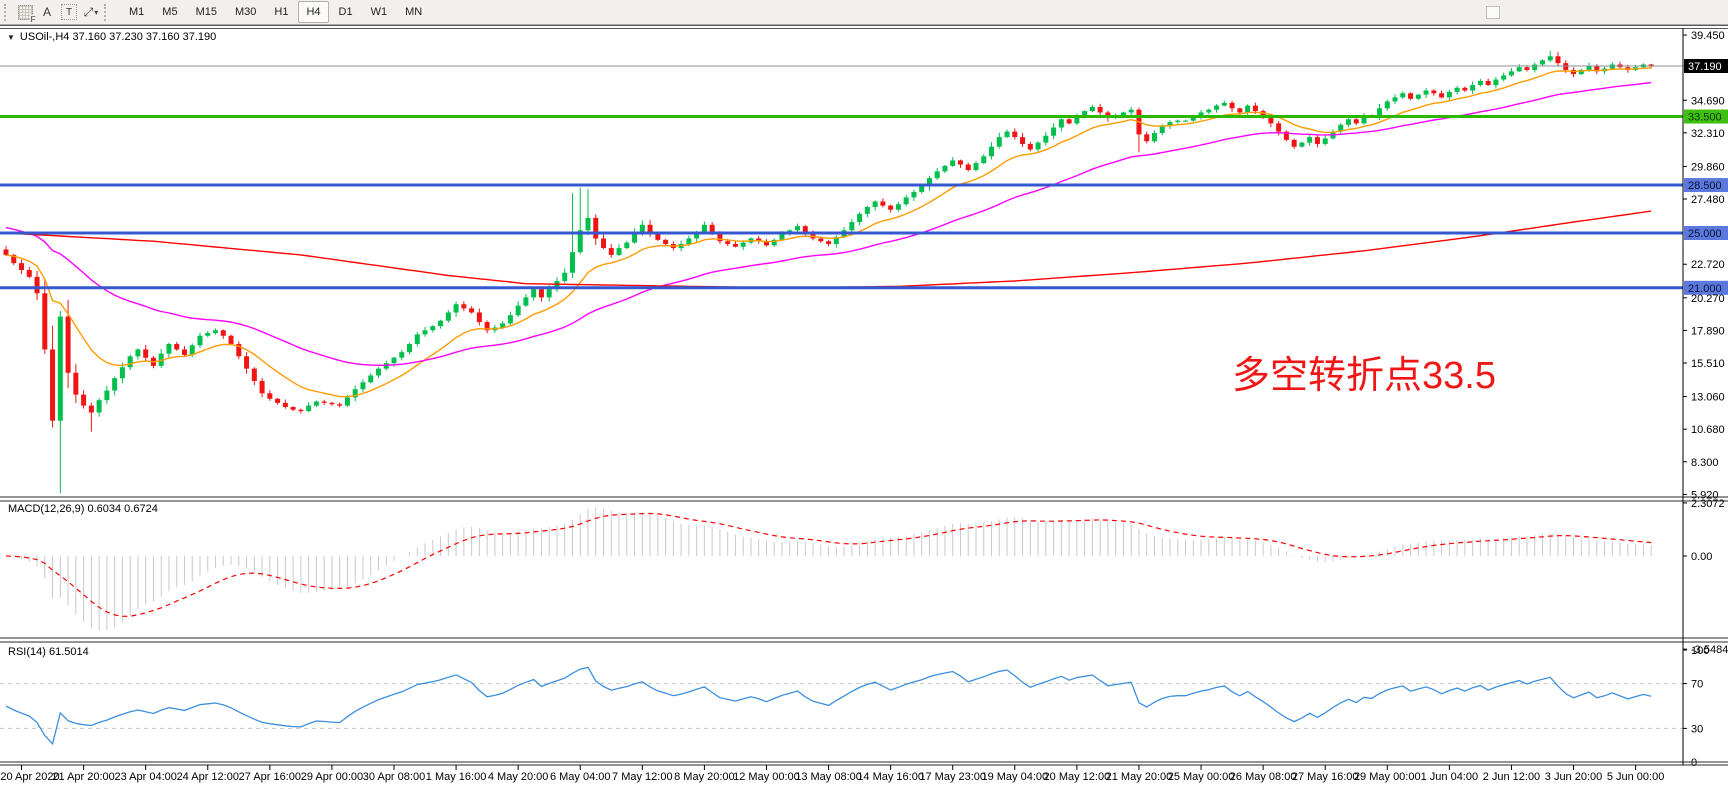  What do you see at coordinates (1493, 12) in the screenshot?
I see `toolbar-corner-icon` at bounding box center [1493, 12].